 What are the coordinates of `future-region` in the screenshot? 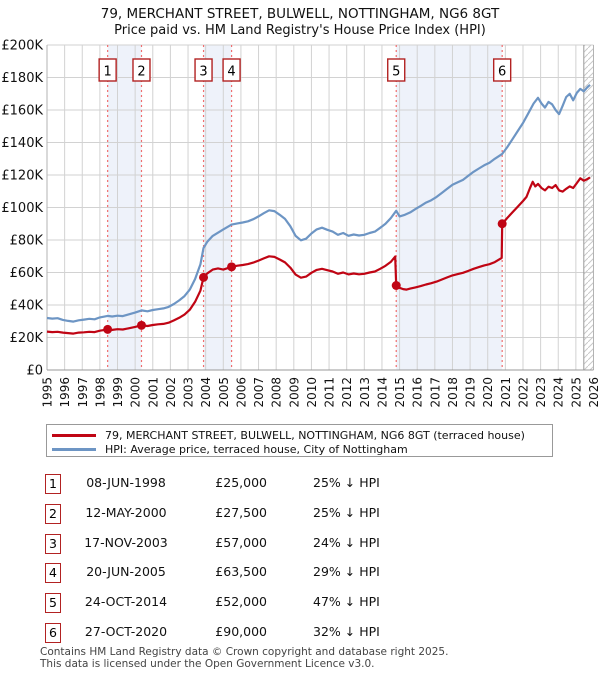 It's located at (588, 207).